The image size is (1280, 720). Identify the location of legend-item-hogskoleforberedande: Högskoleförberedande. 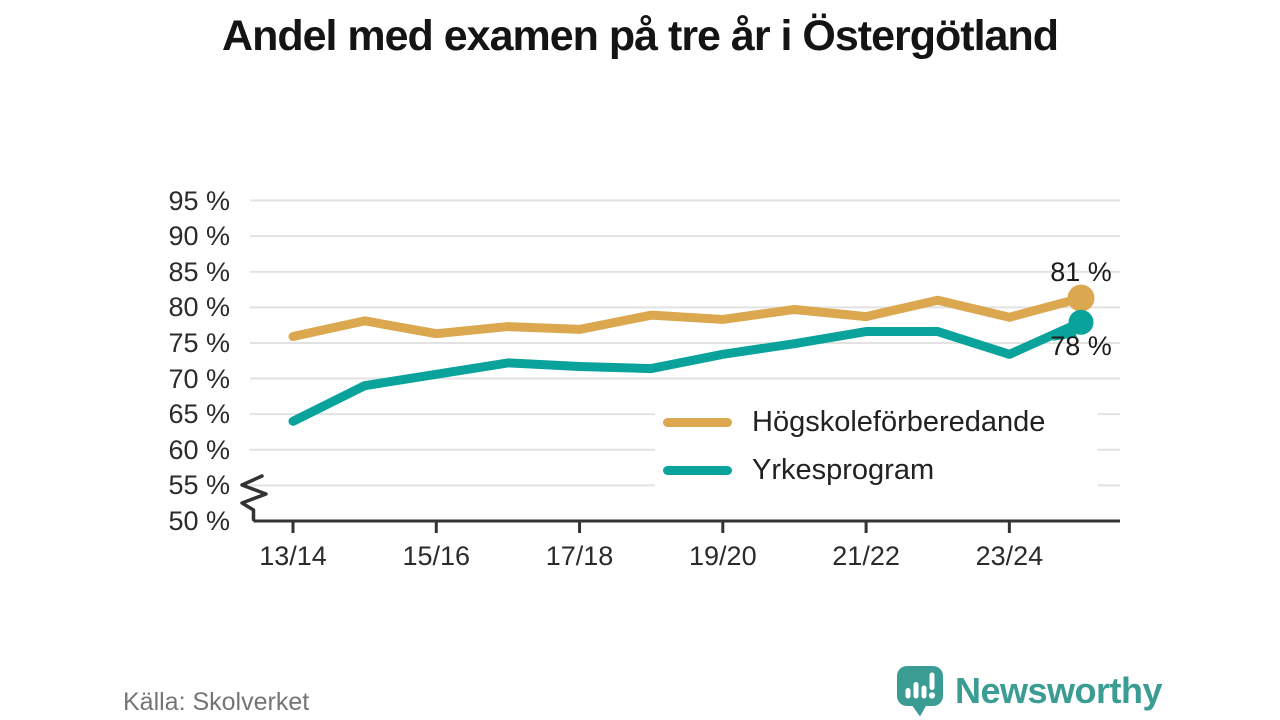
(876, 423).